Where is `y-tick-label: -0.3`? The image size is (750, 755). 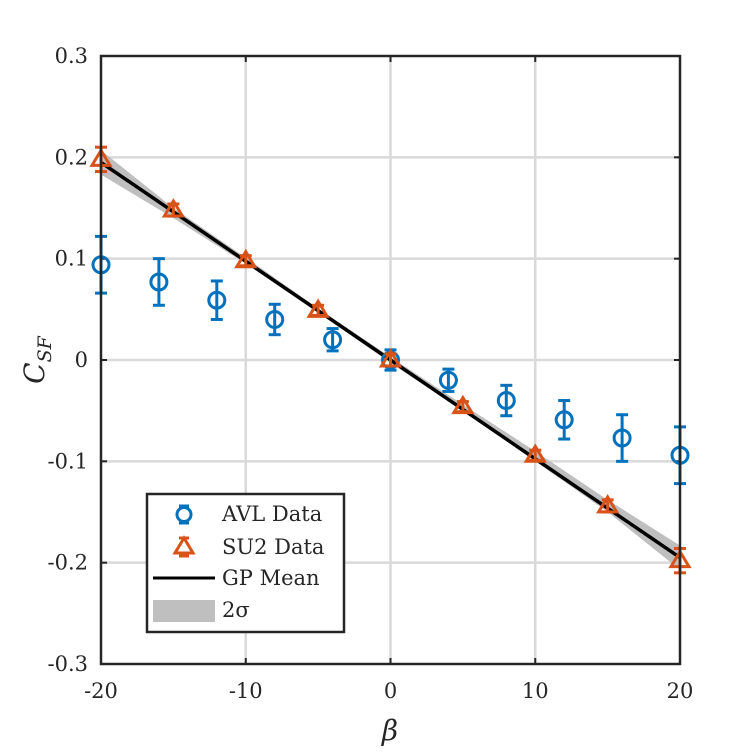
y-tick-label: -0.3 is located at coordinates (68, 664).